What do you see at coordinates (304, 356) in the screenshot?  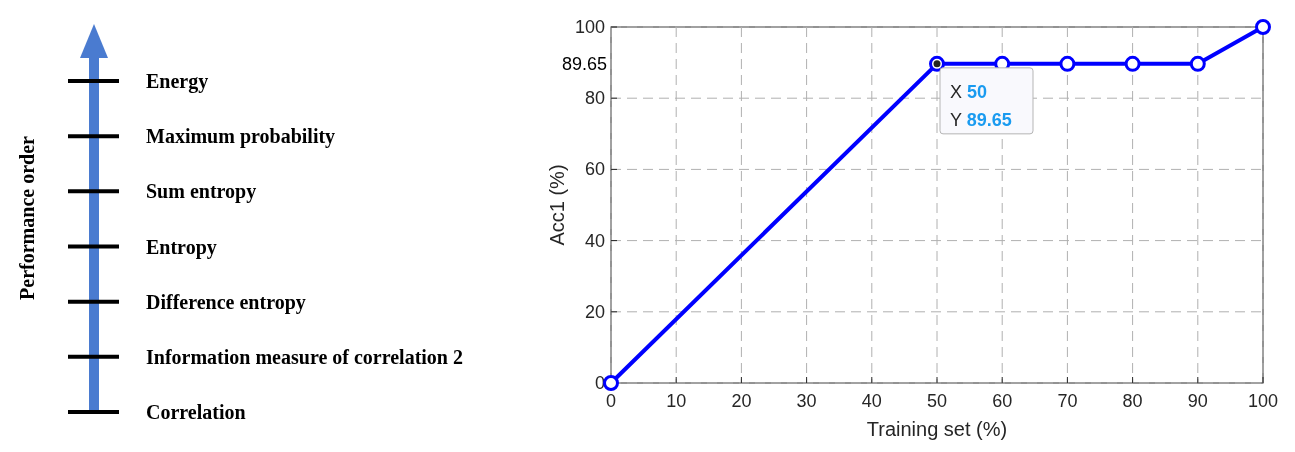 I see `text: Information measure of correlation 2` at bounding box center [304, 356].